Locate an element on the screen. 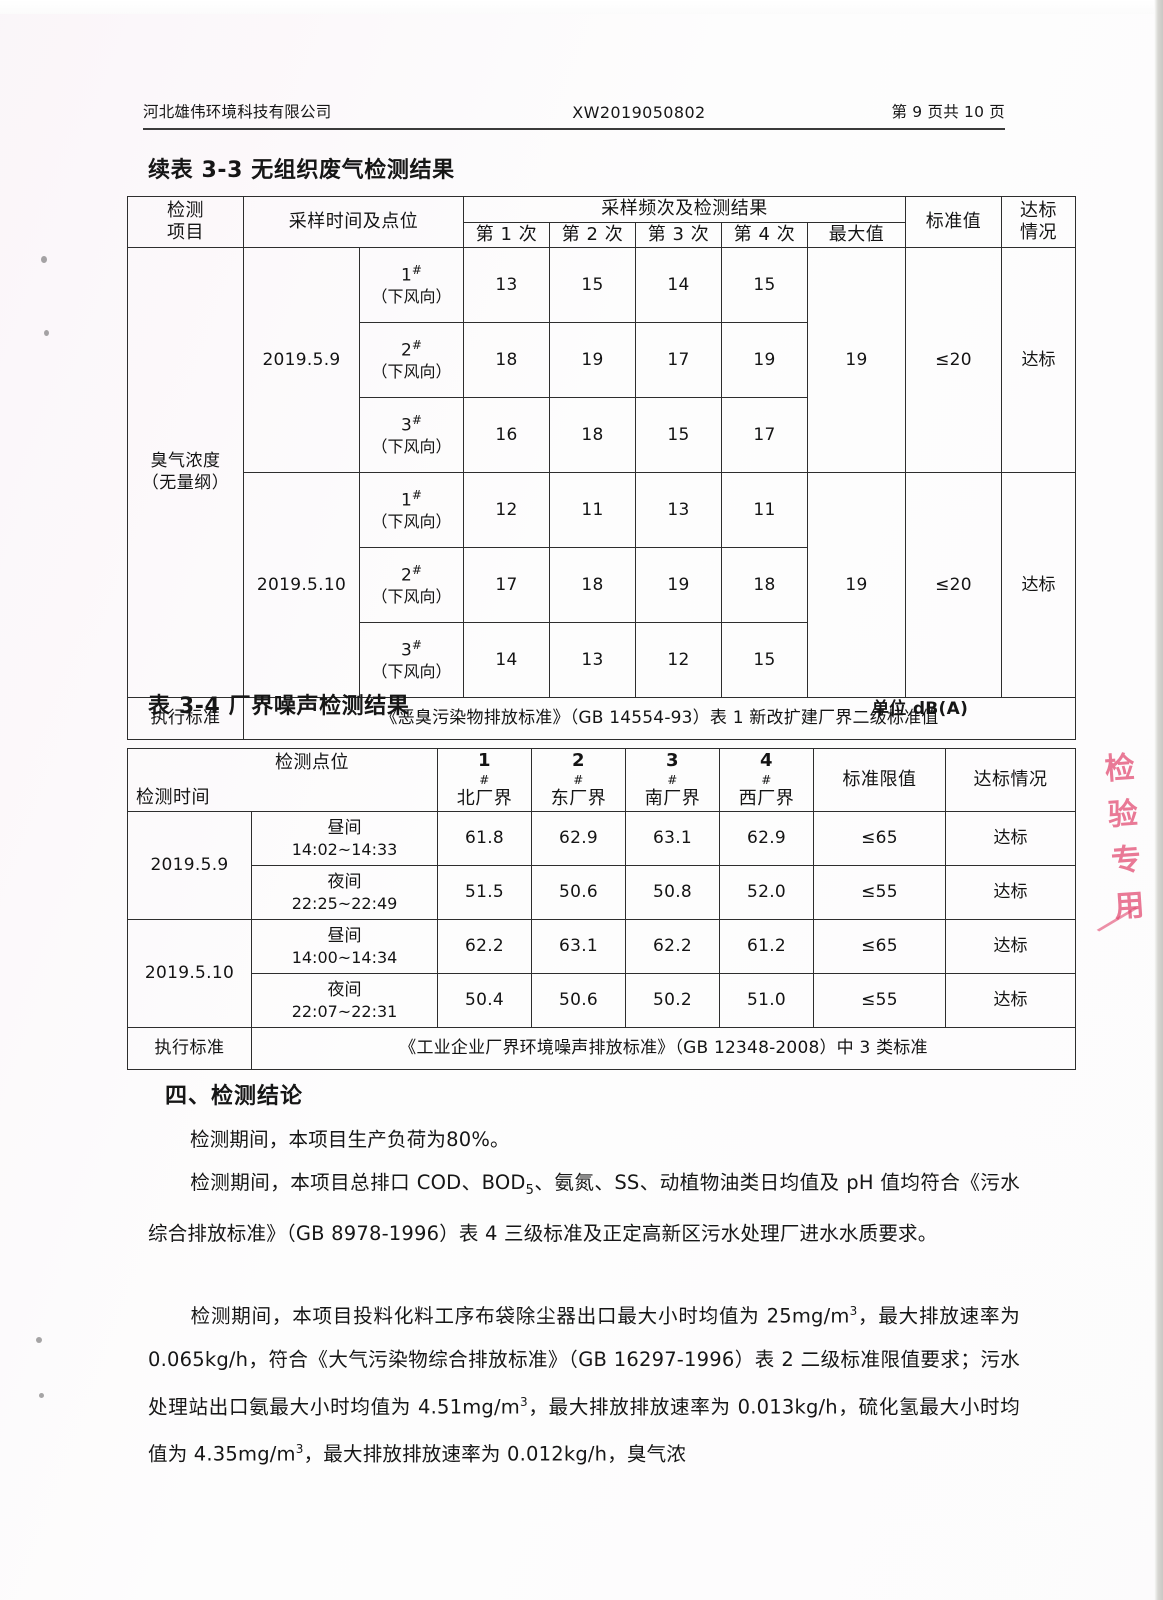 The image size is (1163, 1600). cell-period: 昼间 14:02~14:33 is located at coordinates (344, 839).